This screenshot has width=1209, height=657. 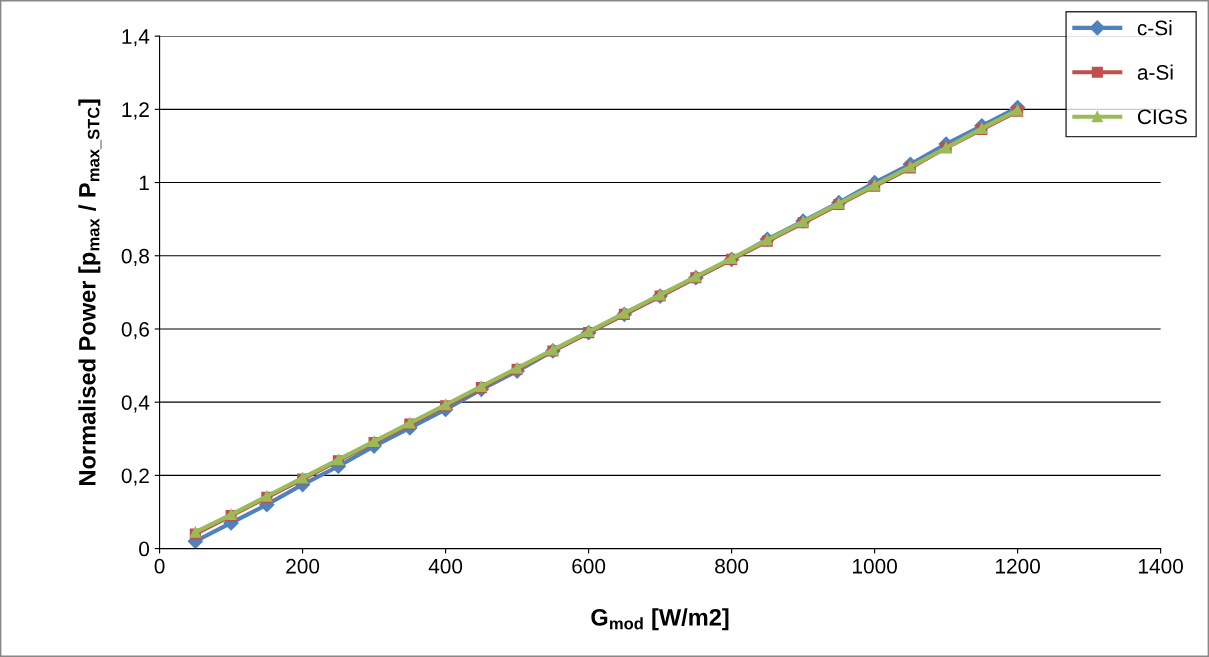 I want to click on y-tick-label: 0,6, so click(x=135, y=330).